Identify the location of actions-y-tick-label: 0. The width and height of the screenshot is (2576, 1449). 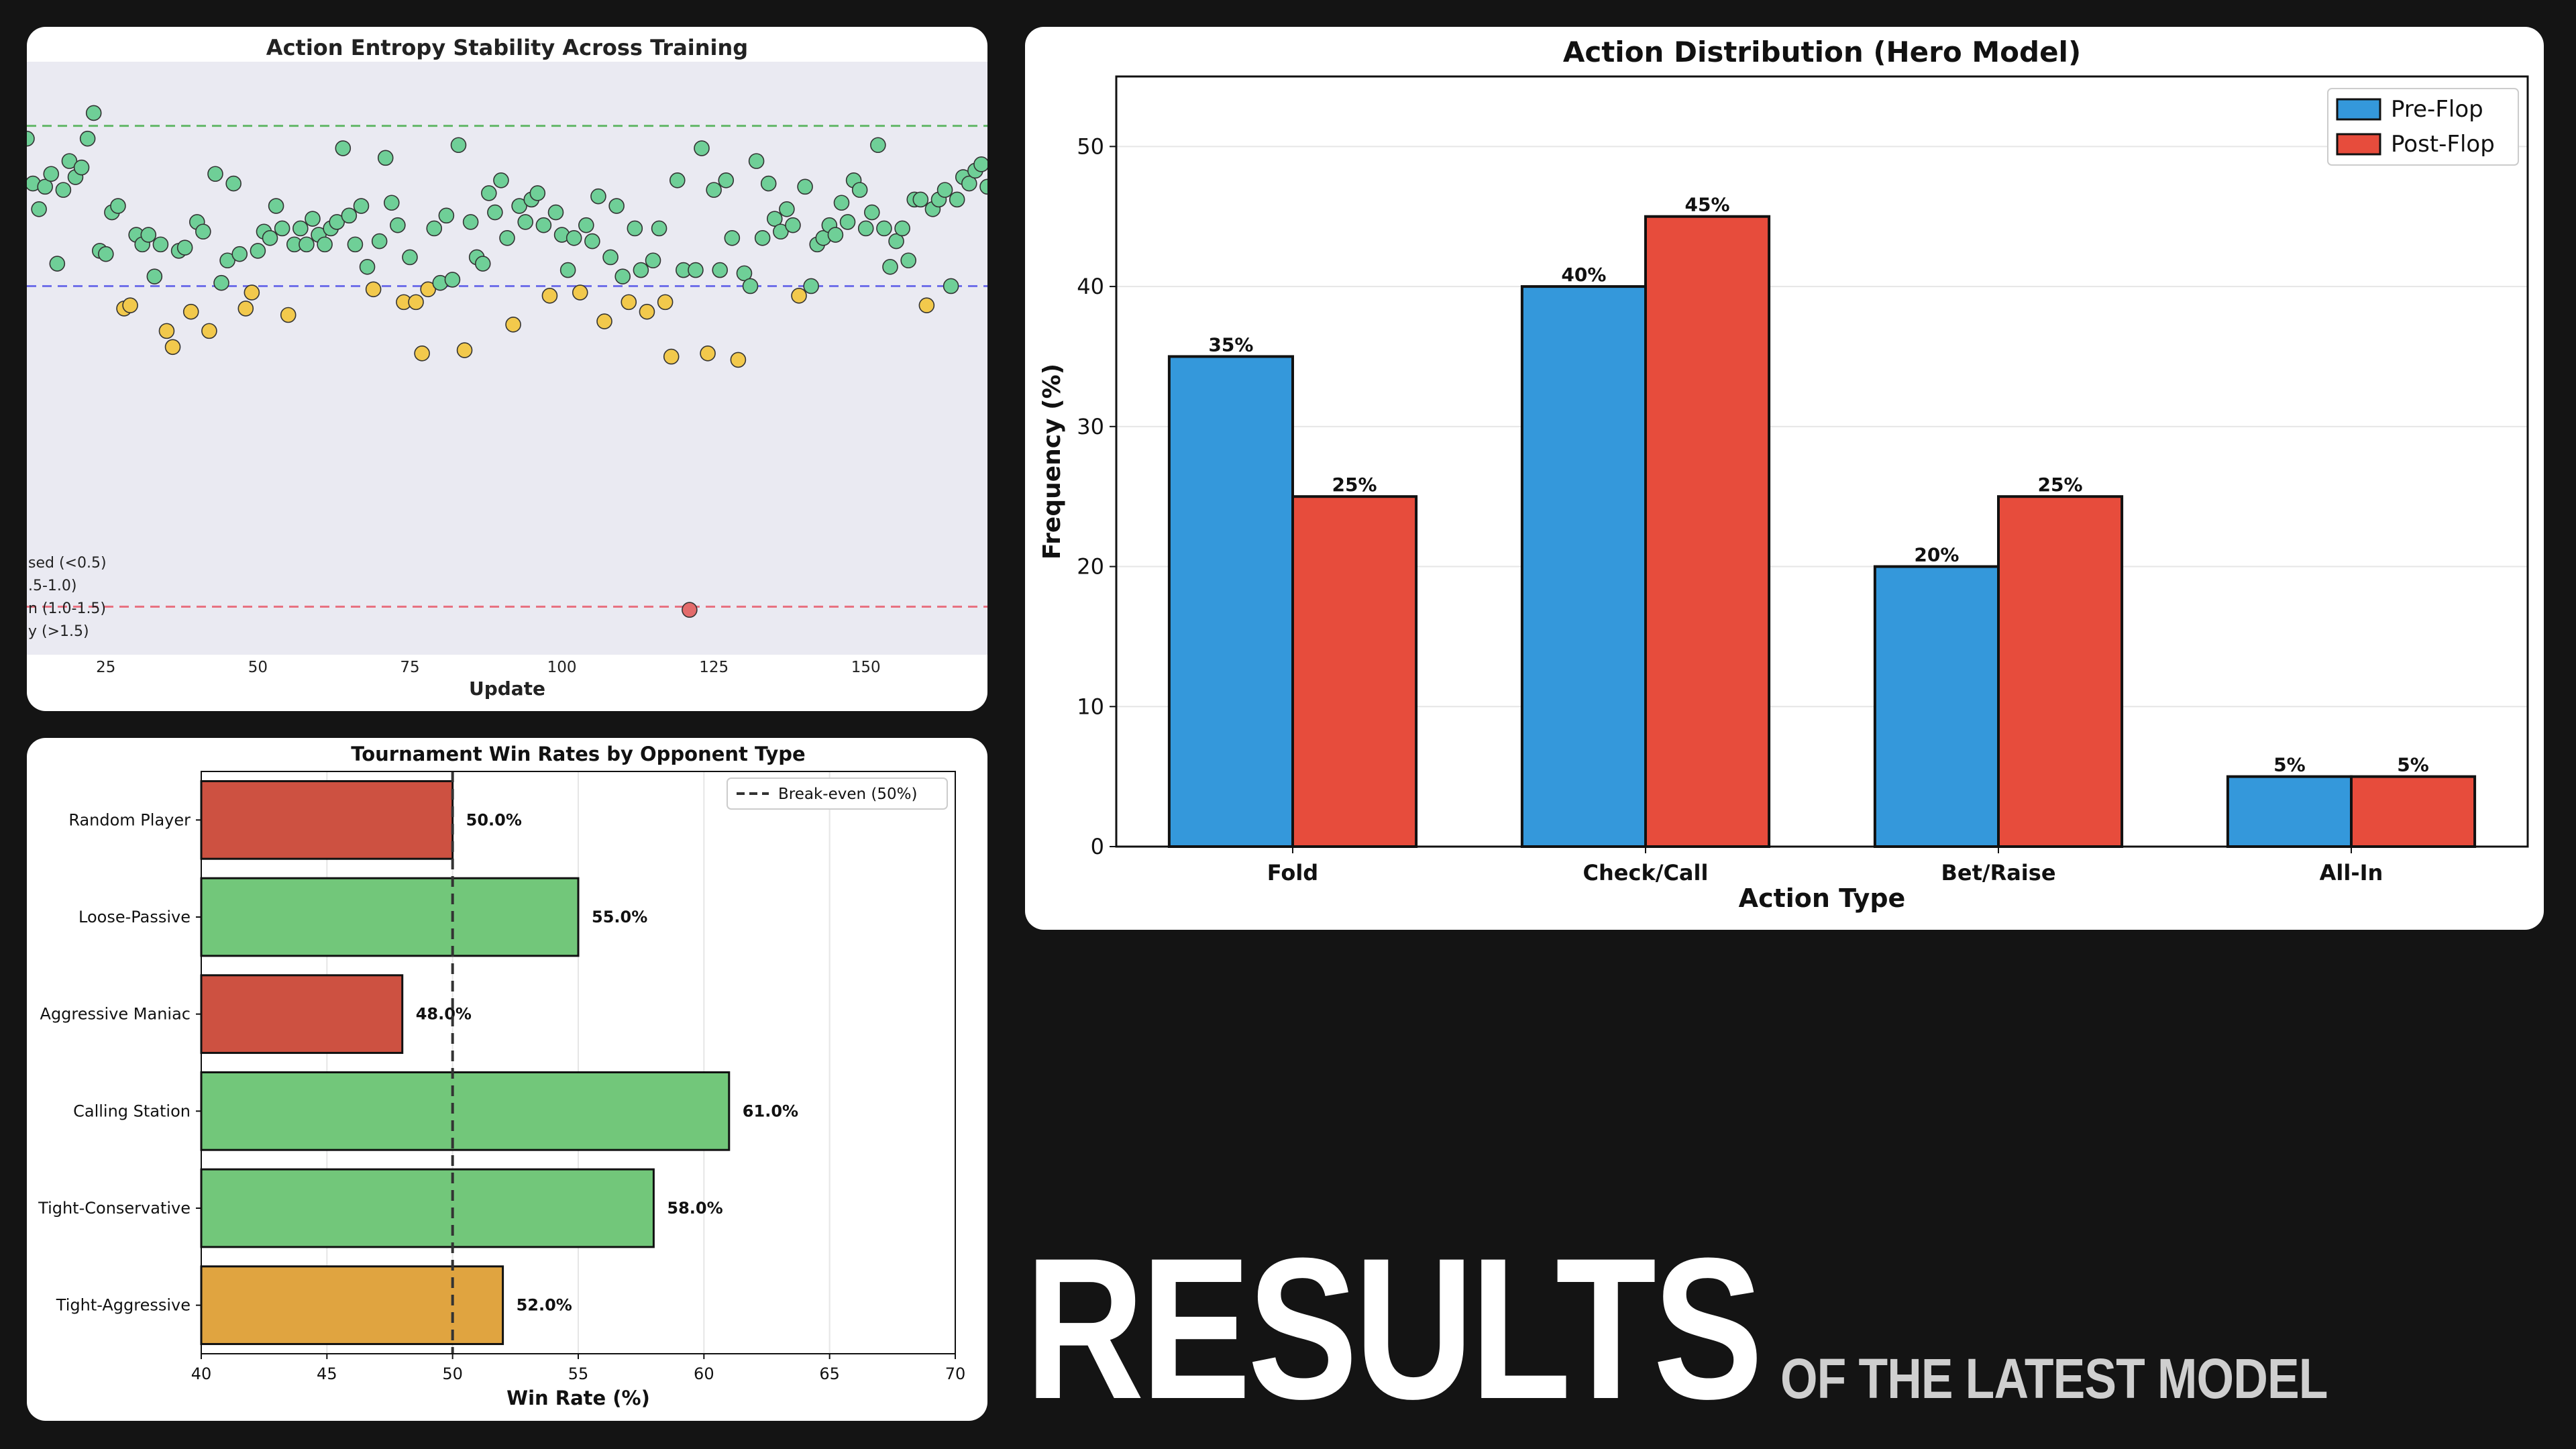
(1097, 846).